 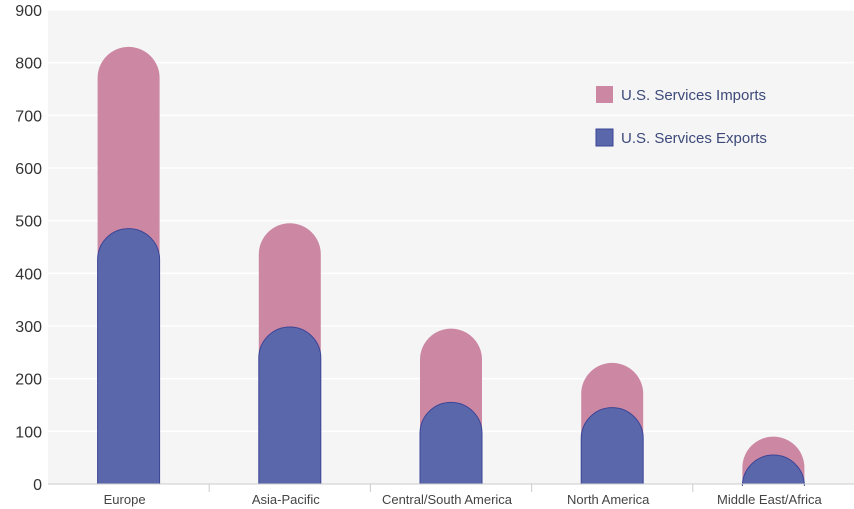 I want to click on y-tick-label: 500, so click(x=28, y=222).